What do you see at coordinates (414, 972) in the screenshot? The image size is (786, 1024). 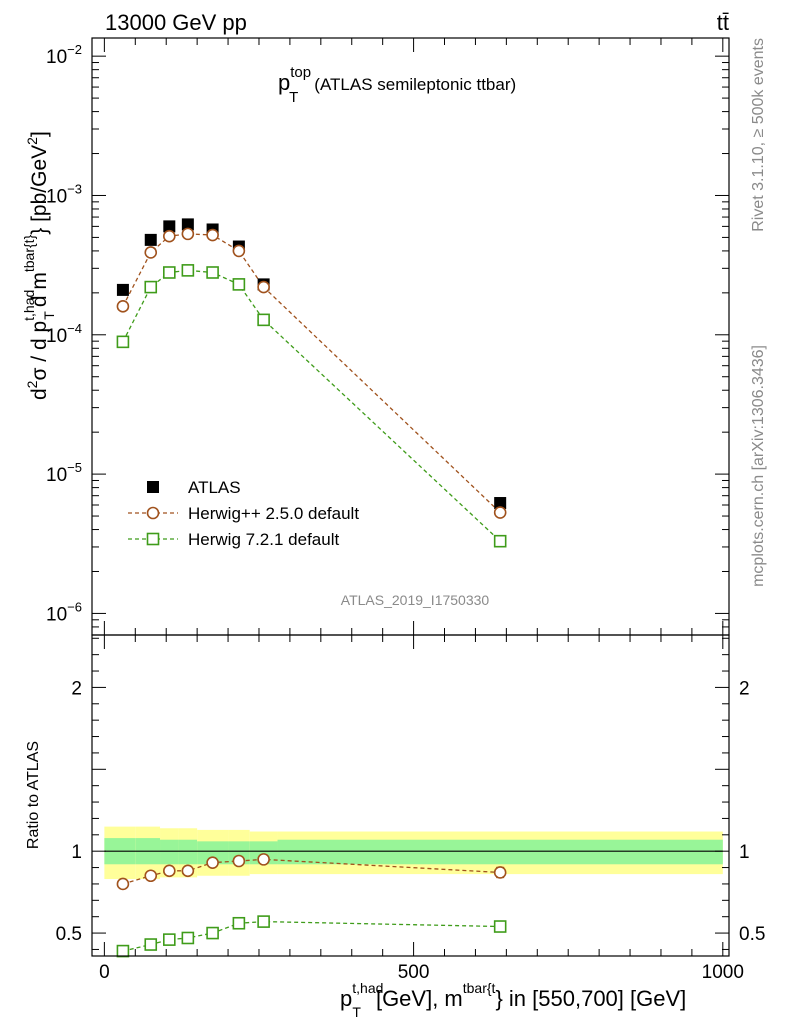 I see `x-tick-label: 500` at bounding box center [414, 972].